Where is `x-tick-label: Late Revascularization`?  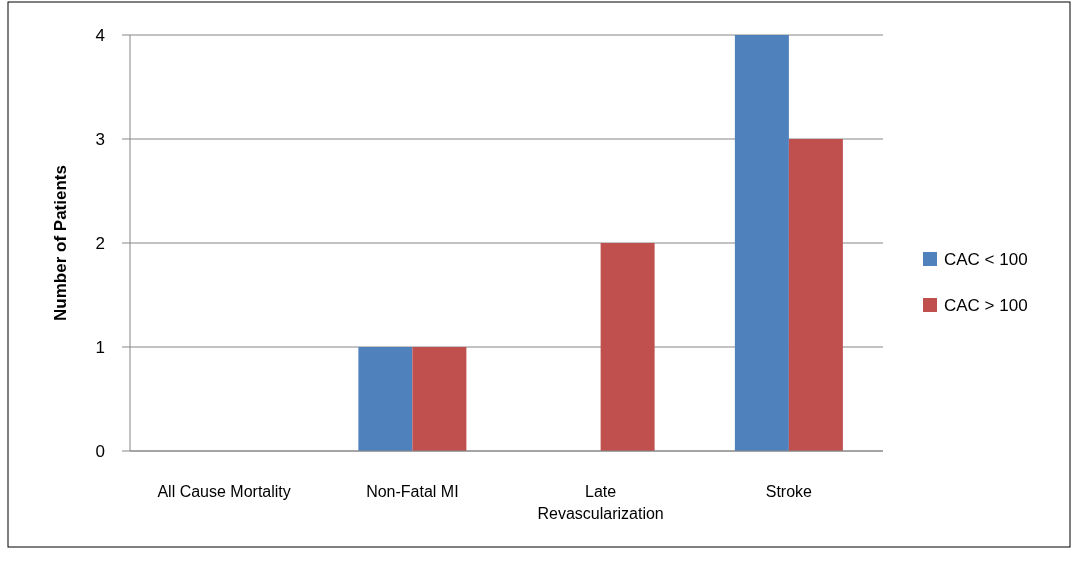 x-tick-label: Late Revascularization is located at coordinates (600, 502).